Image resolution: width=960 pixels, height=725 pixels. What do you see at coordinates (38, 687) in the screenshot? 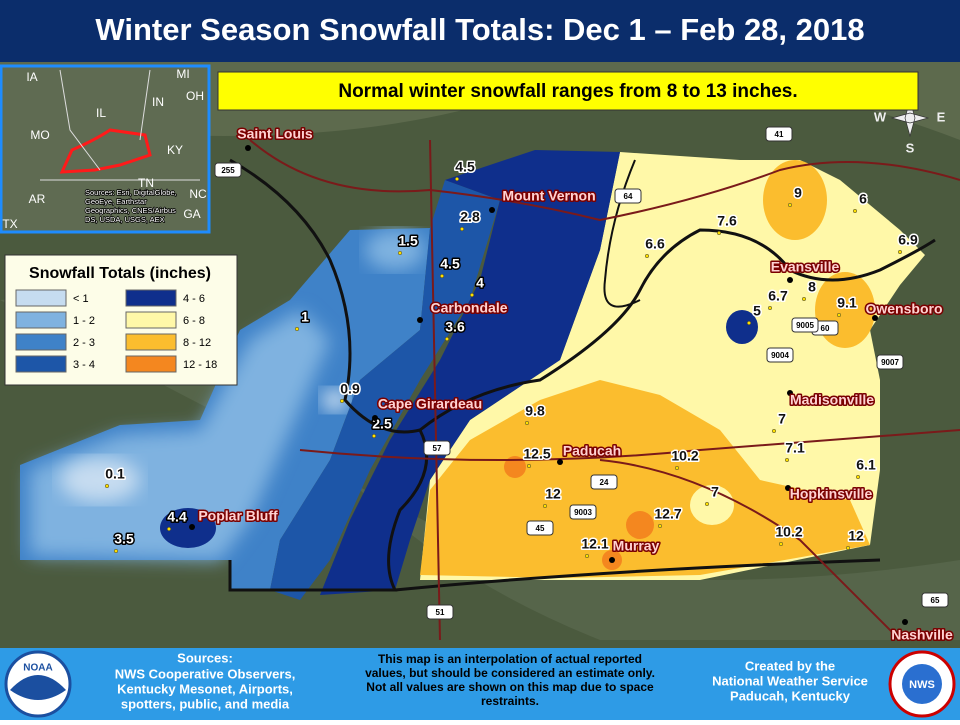
I see `noaa-bird` at bounding box center [38, 687].